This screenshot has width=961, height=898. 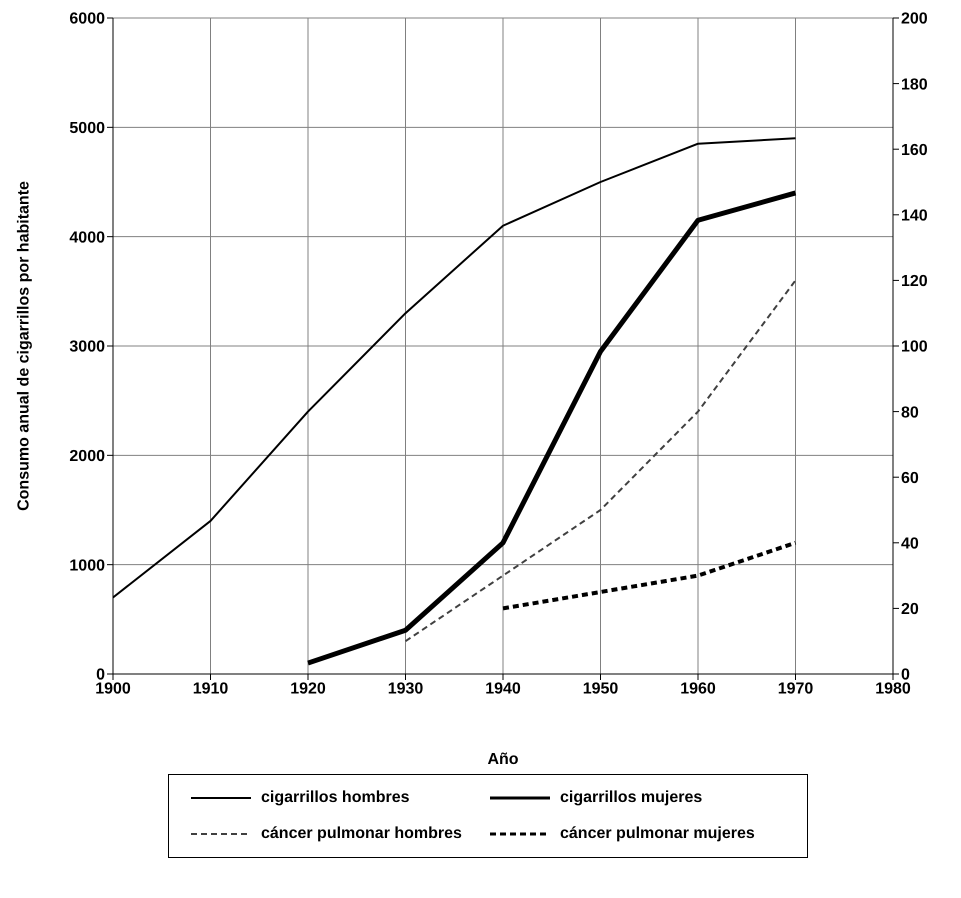 I want to click on y-tick-label: 6000, so click(x=87, y=19).